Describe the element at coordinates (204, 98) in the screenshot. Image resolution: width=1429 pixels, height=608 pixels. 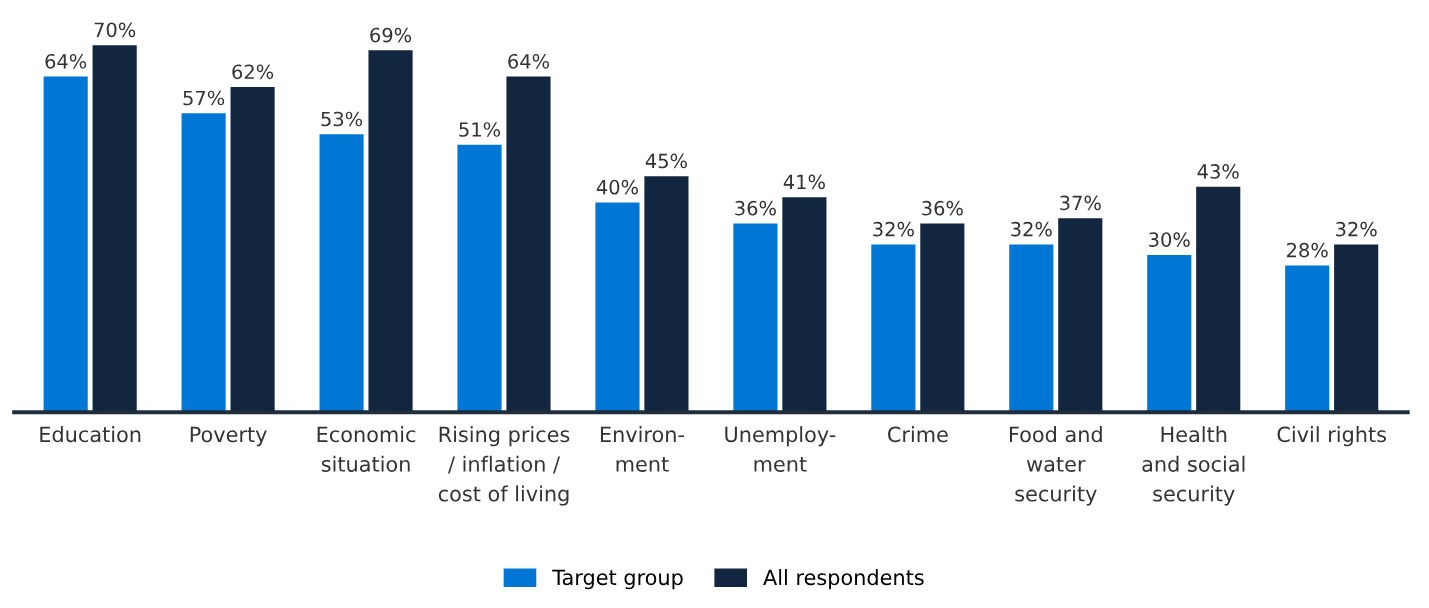
I see `data-label: 57%` at that location.